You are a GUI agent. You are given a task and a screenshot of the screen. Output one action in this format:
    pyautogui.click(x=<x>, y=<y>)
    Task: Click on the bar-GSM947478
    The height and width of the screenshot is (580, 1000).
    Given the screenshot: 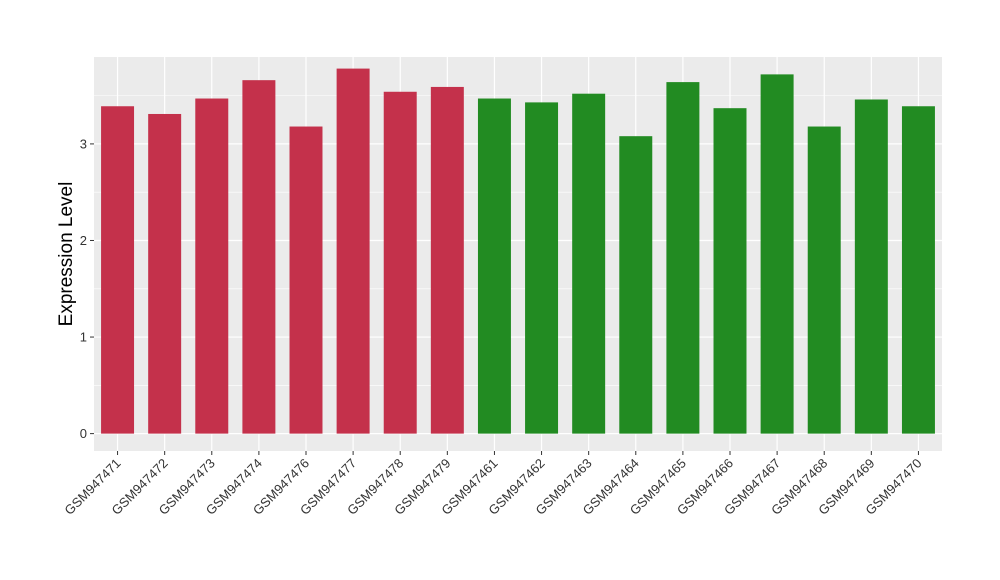 What is the action you would take?
    pyautogui.click(x=400, y=262)
    